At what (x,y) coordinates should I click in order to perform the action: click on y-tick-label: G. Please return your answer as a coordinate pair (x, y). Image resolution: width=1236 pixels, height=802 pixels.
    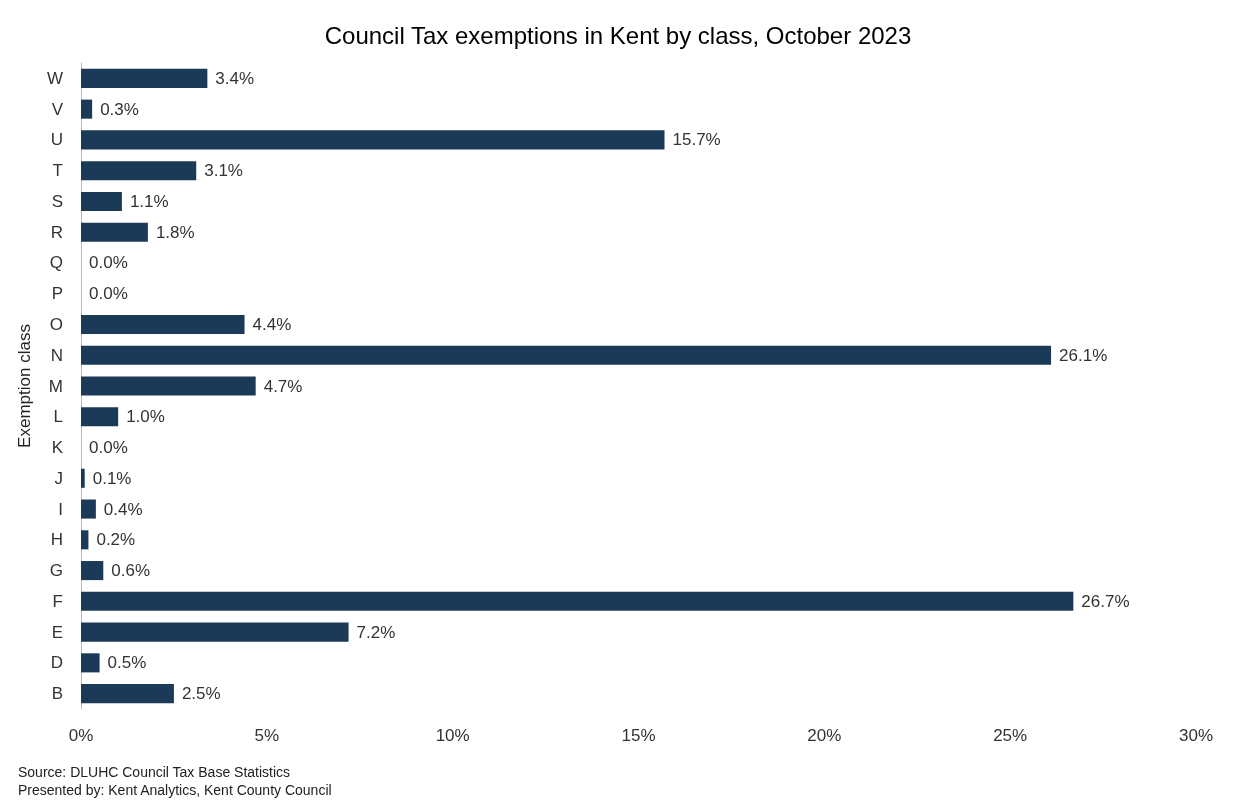
    Looking at the image, I should click on (56, 571).